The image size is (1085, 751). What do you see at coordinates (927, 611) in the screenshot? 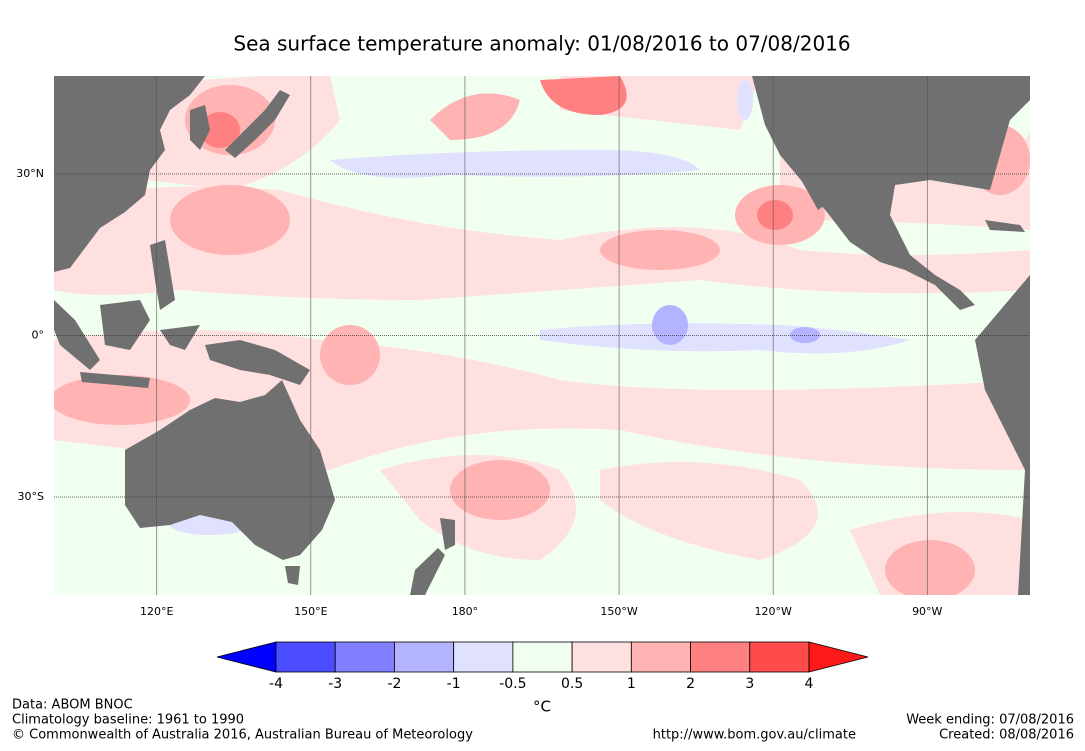
I see `lon-tick-label: 90°W` at bounding box center [927, 611].